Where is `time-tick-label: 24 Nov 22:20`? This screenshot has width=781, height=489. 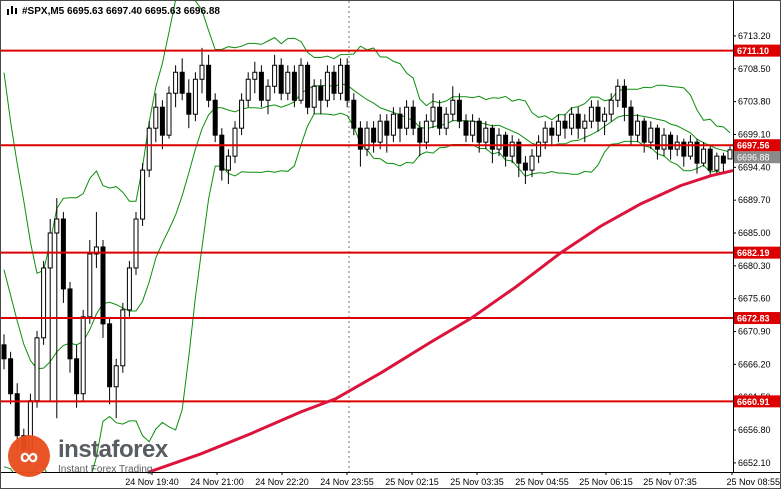
time-tick-label: 24 Nov 22:20 is located at coordinates (282, 482).